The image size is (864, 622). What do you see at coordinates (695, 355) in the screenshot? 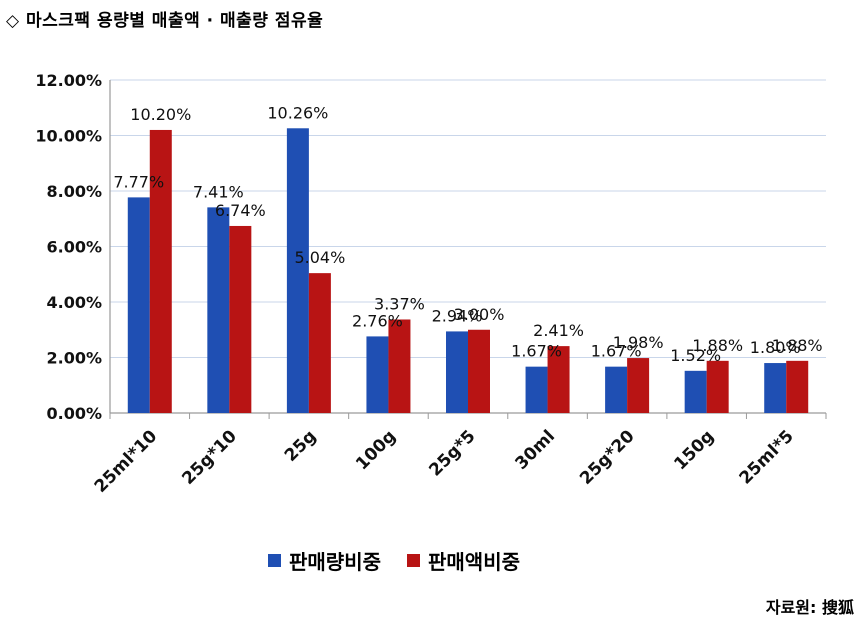
I see `data-label-sales-volume: 1.52%` at bounding box center [695, 355].